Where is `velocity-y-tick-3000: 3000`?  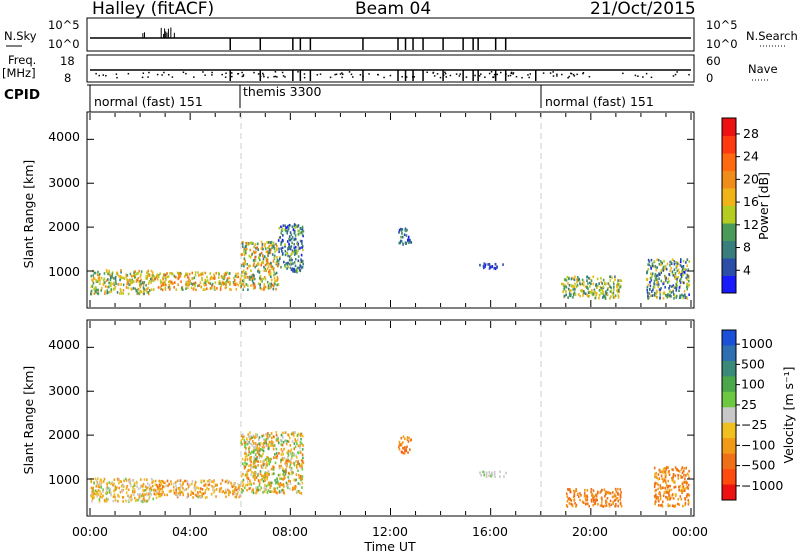
velocity-y-tick-3000: 3000 is located at coordinates (64, 390).